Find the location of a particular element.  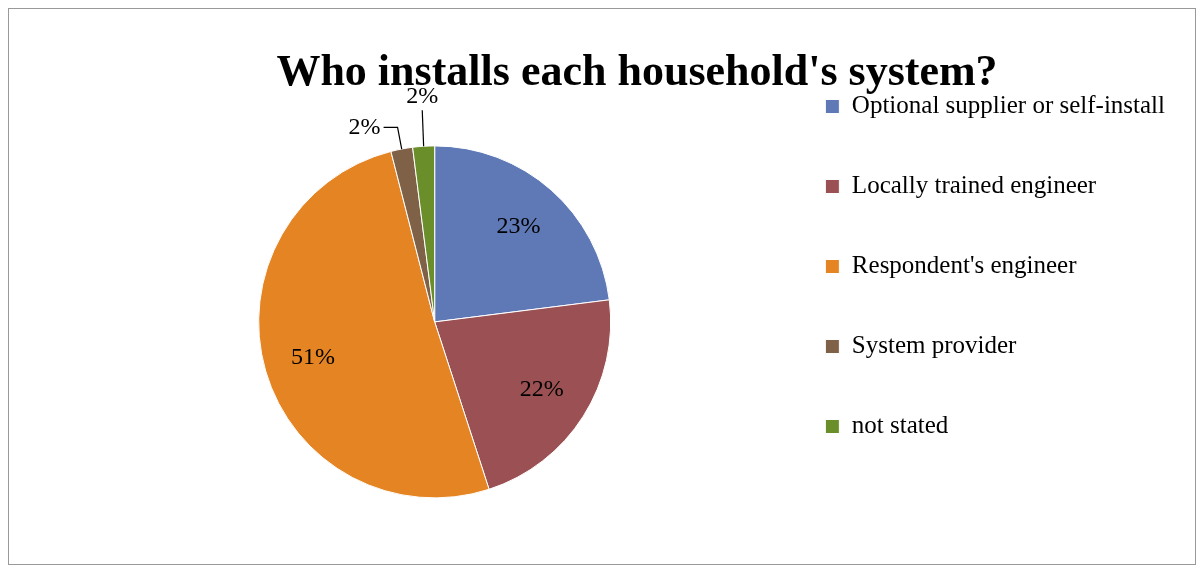

legend-label: not stated is located at coordinates (900, 425).